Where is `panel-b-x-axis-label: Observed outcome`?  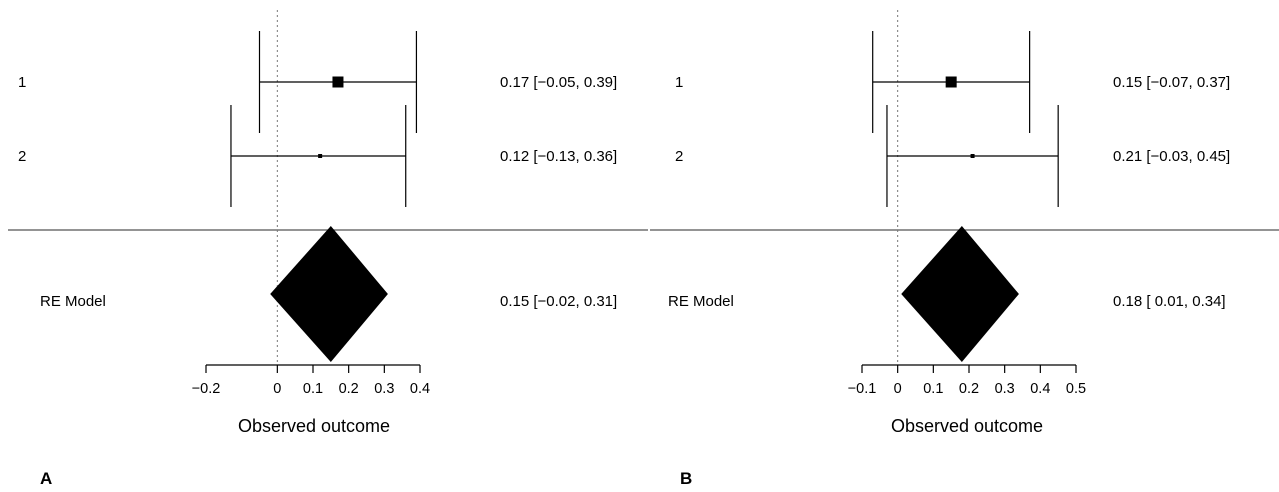 panel-b-x-axis-label: Observed outcome is located at coordinates (967, 426).